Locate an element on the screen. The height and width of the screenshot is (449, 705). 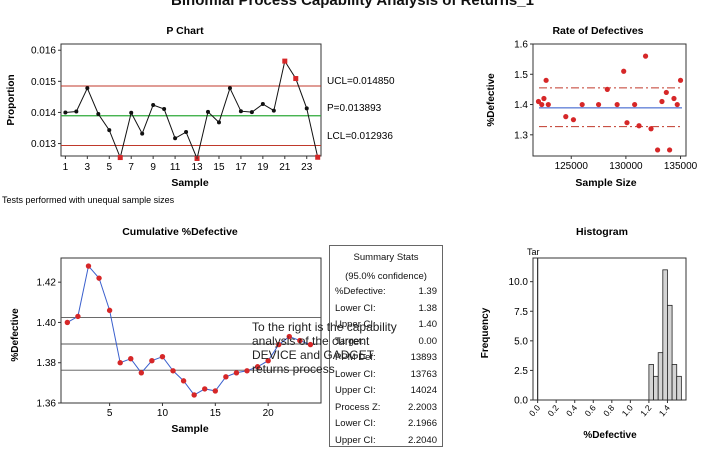
p-chart-ytick-label: 0.013 is located at coordinates (43, 144).